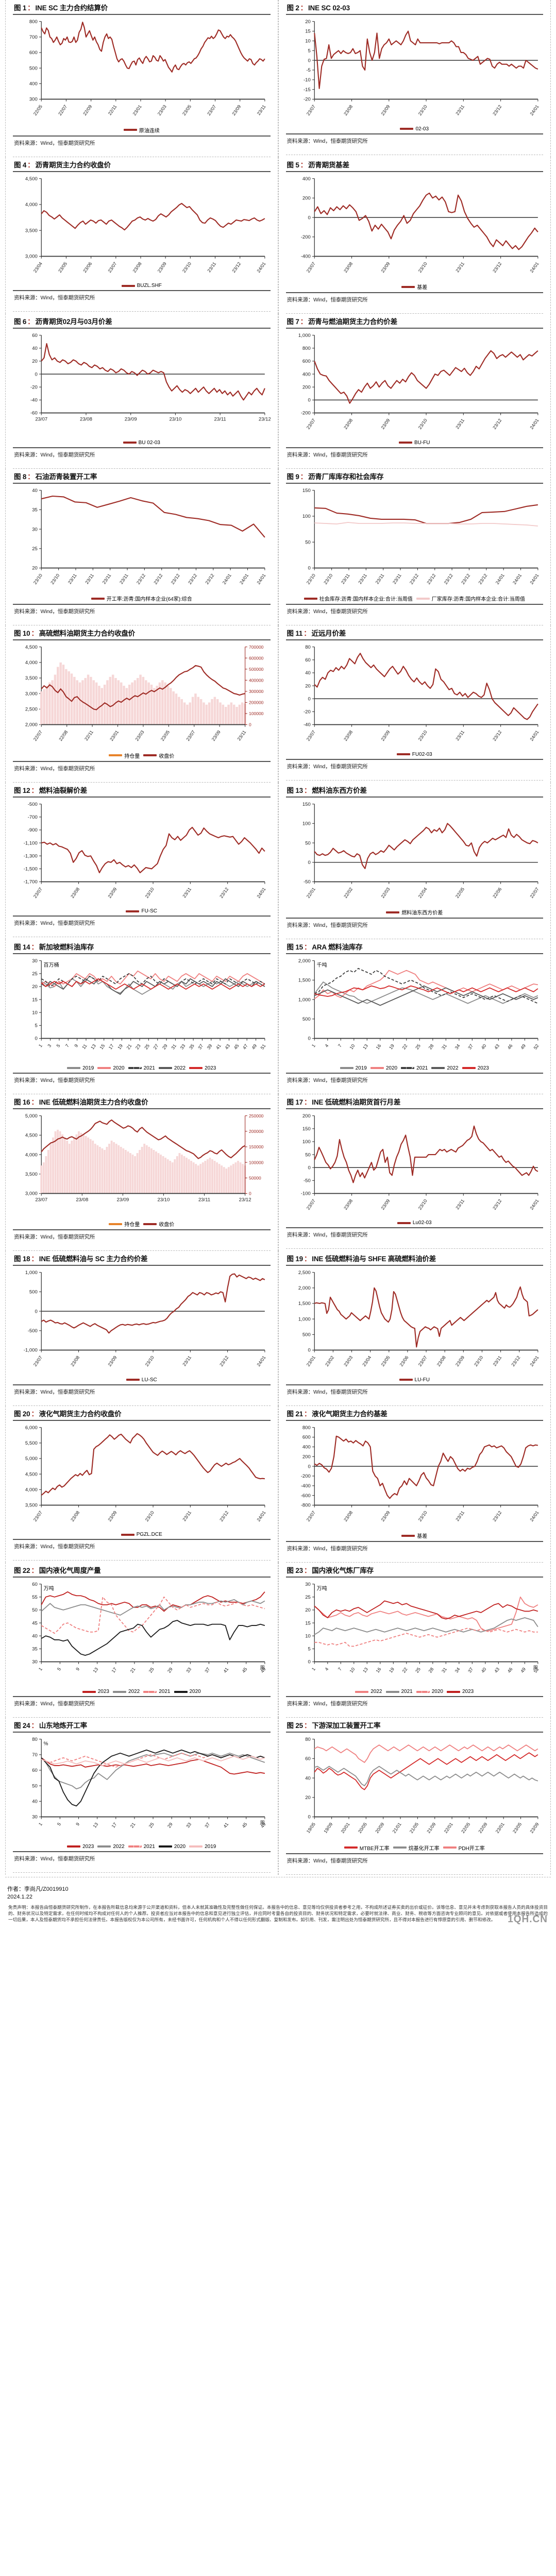 Image resolution: width=556 pixels, height=2576 pixels. What do you see at coordinates (459, 892) in the screenshot?
I see `svg-text: 22/05` at bounding box center [459, 892].